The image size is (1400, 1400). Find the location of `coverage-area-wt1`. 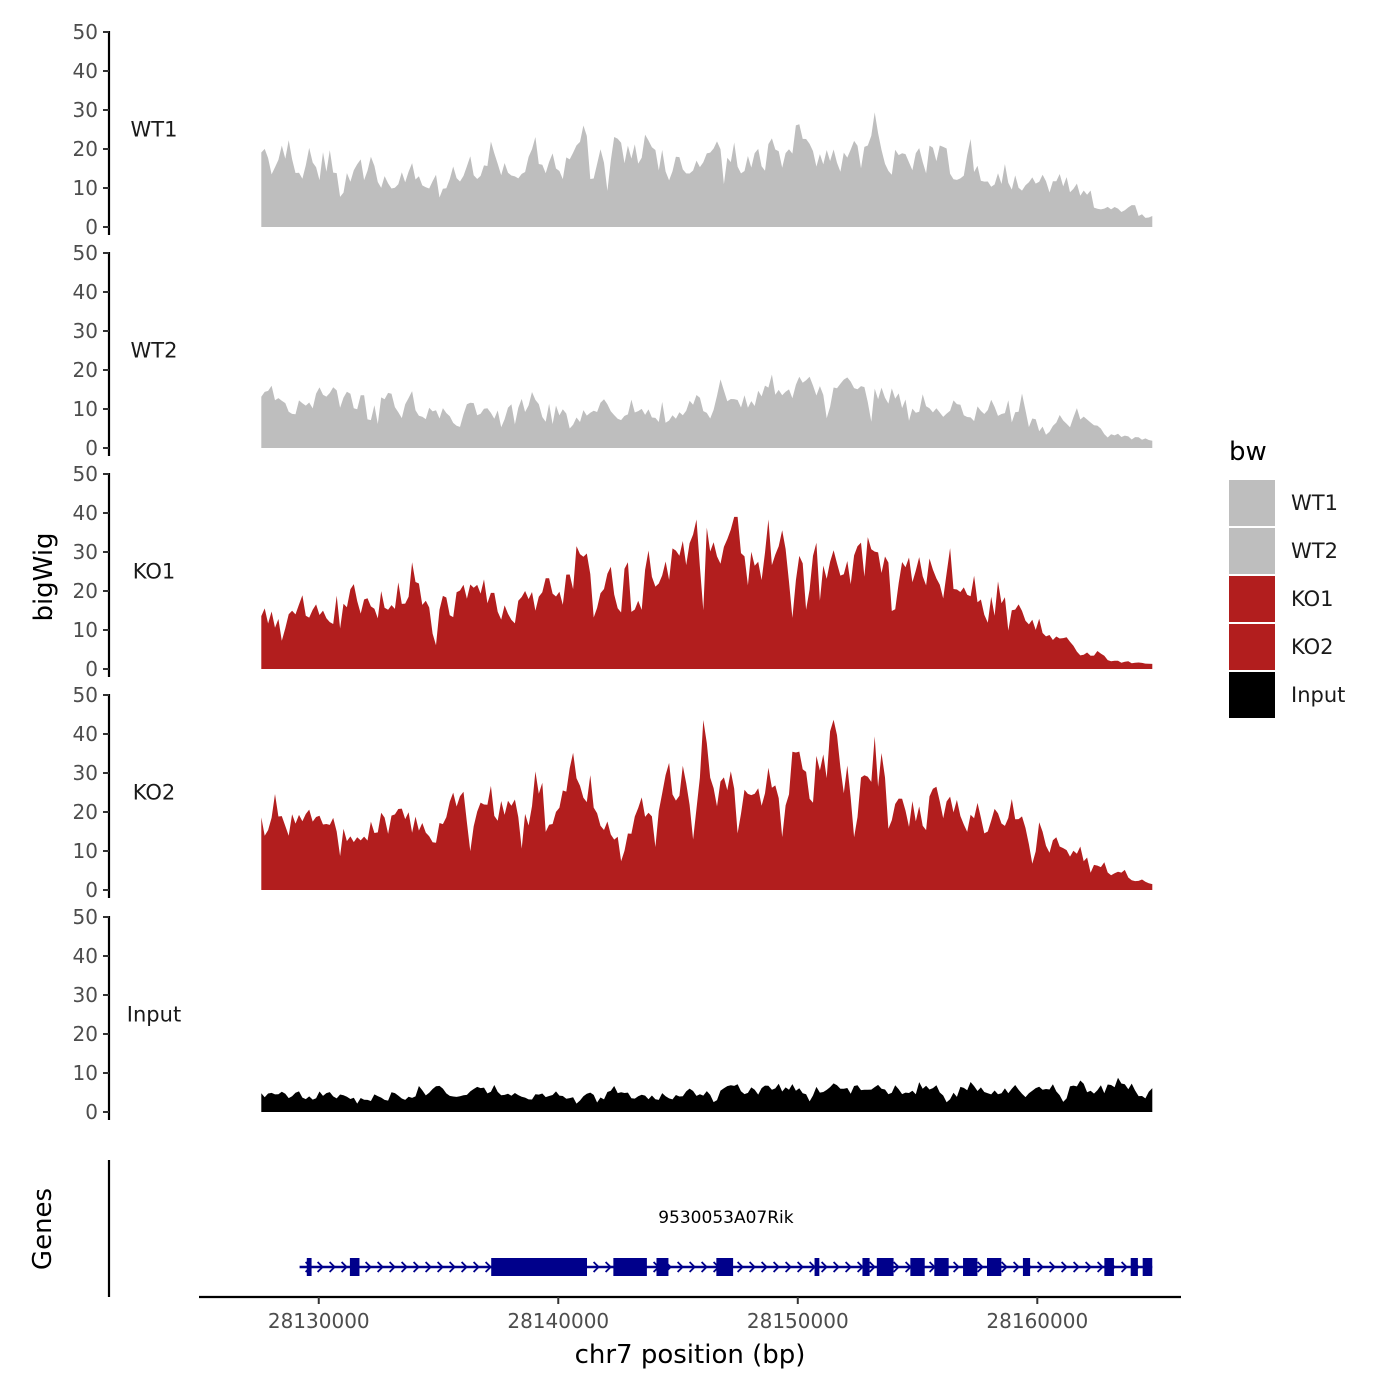

coverage-area-wt1 is located at coordinates (707, 169).